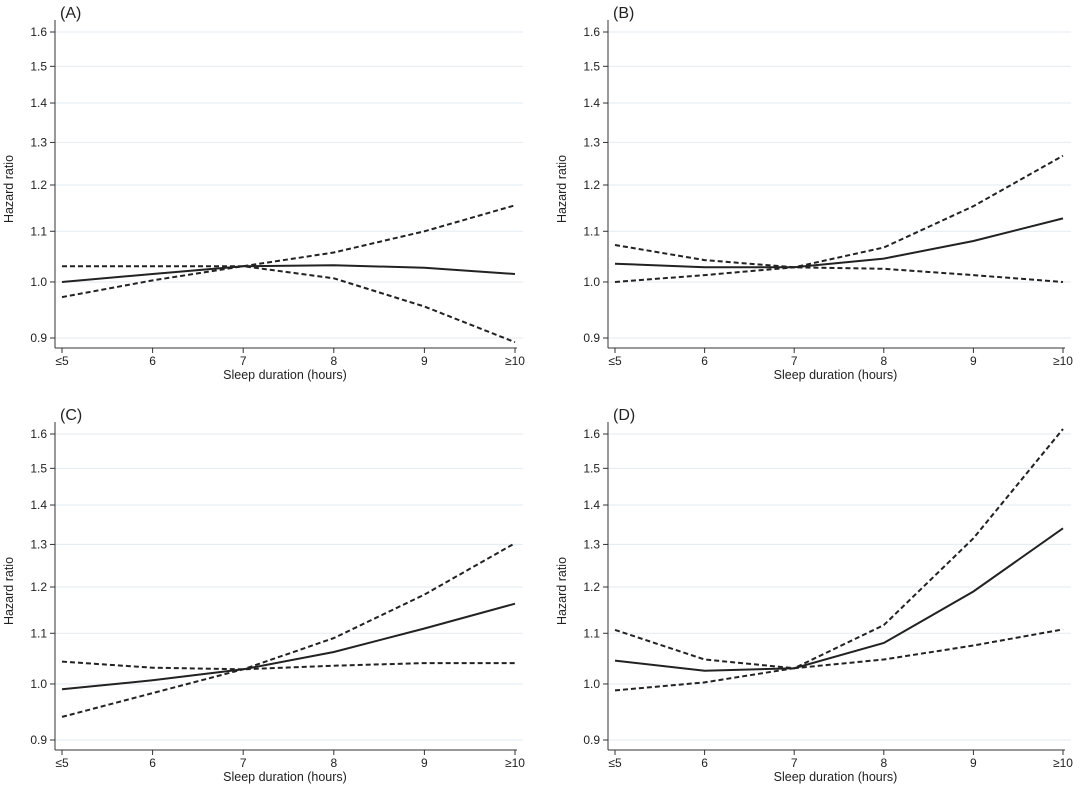  What do you see at coordinates (624, 415) in the screenshot?
I see `panel-label: (D)` at bounding box center [624, 415].